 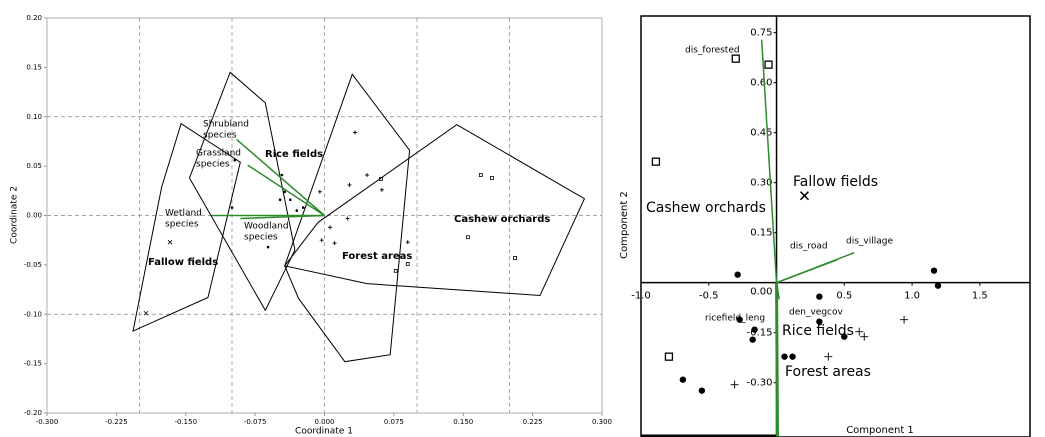 What do you see at coordinates (394, 422) in the screenshot?
I see `x-tick-label: 0.075` at bounding box center [394, 422].